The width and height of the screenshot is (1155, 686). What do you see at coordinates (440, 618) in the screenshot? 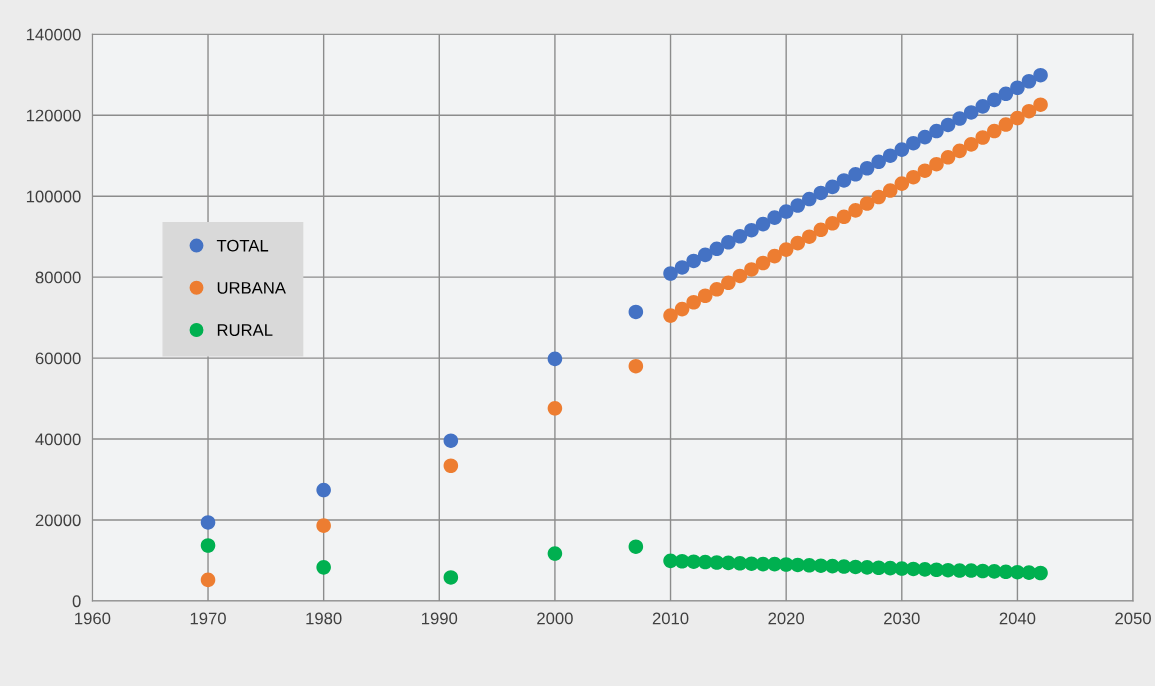
I see `x-tick-label: 1990` at bounding box center [440, 618].